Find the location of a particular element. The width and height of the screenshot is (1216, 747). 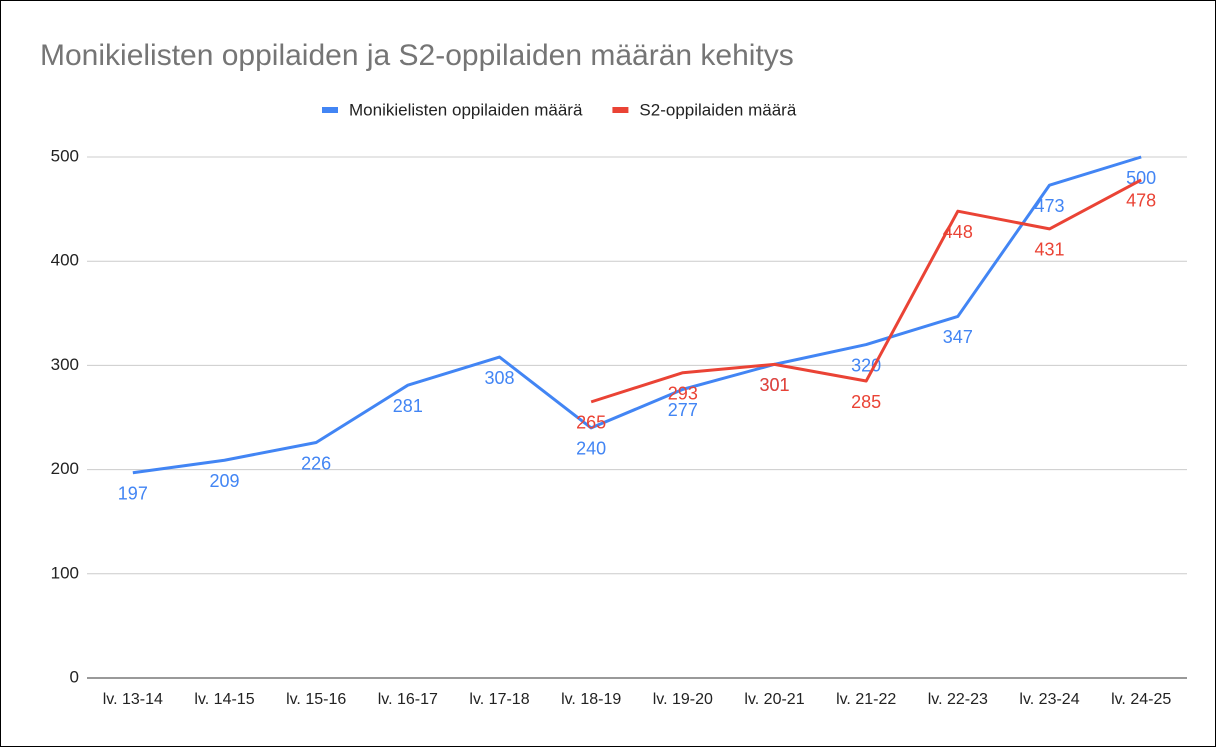

x-tick-label: lv. 18-19 is located at coordinates (591, 699).